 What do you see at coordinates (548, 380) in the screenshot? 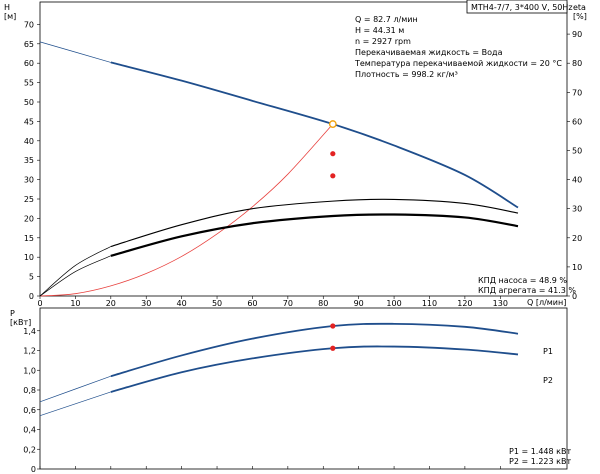
I see `p2-series-label: P2` at bounding box center [548, 380].